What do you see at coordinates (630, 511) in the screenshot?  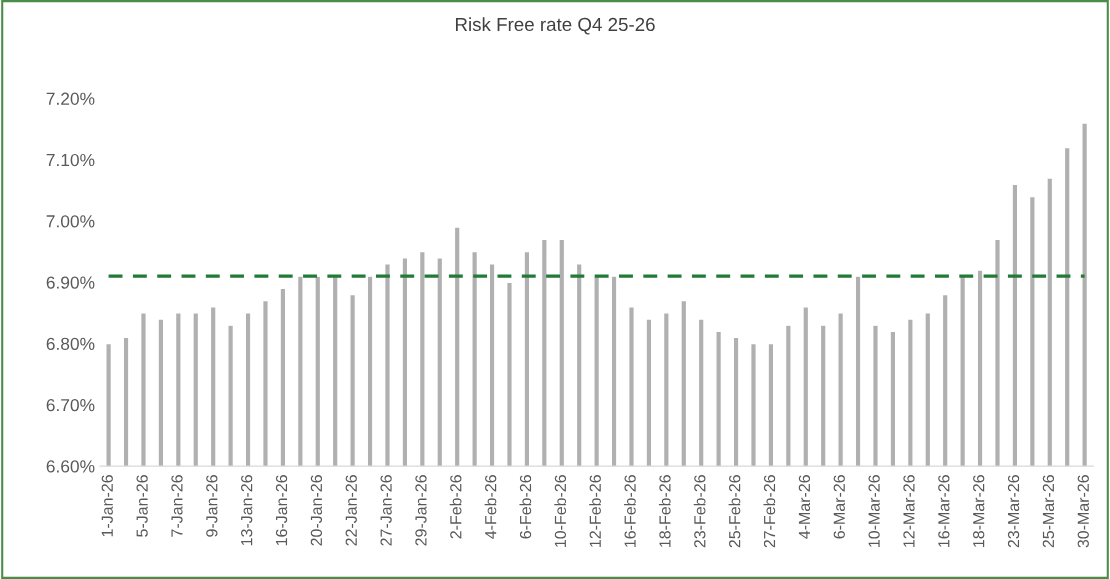 I see `x-tick-label: 16-Feb-26` at bounding box center [630, 511].